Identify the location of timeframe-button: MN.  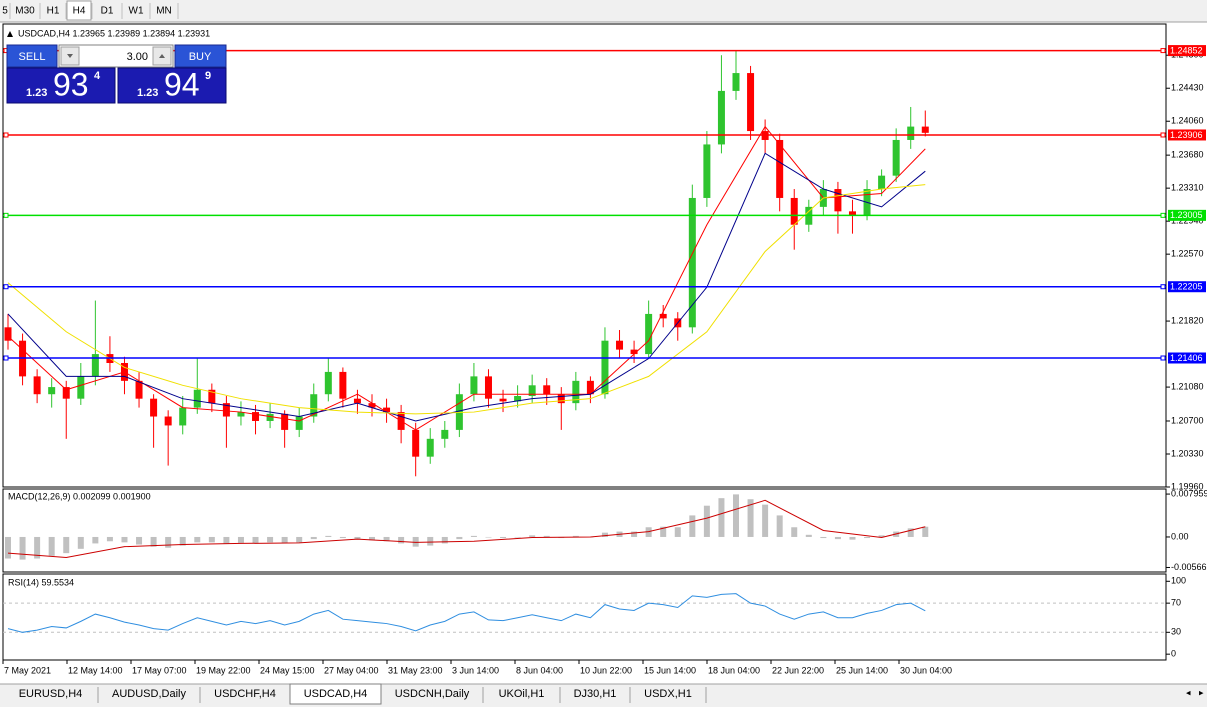
(164, 11).